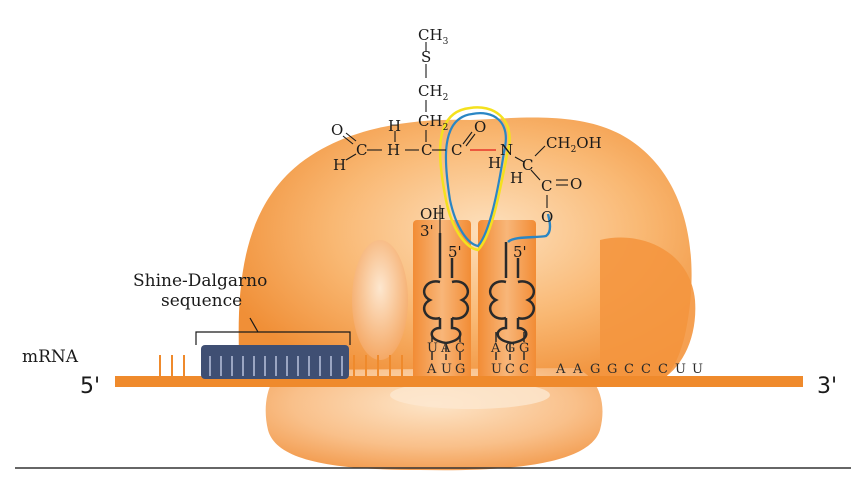 Image resolution: width=866 pixels, height=495 pixels. What do you see at coordinates (480, 127) in the screenshot?
I see `o-carbonyl-label: O` at bounding box center [480, 127].